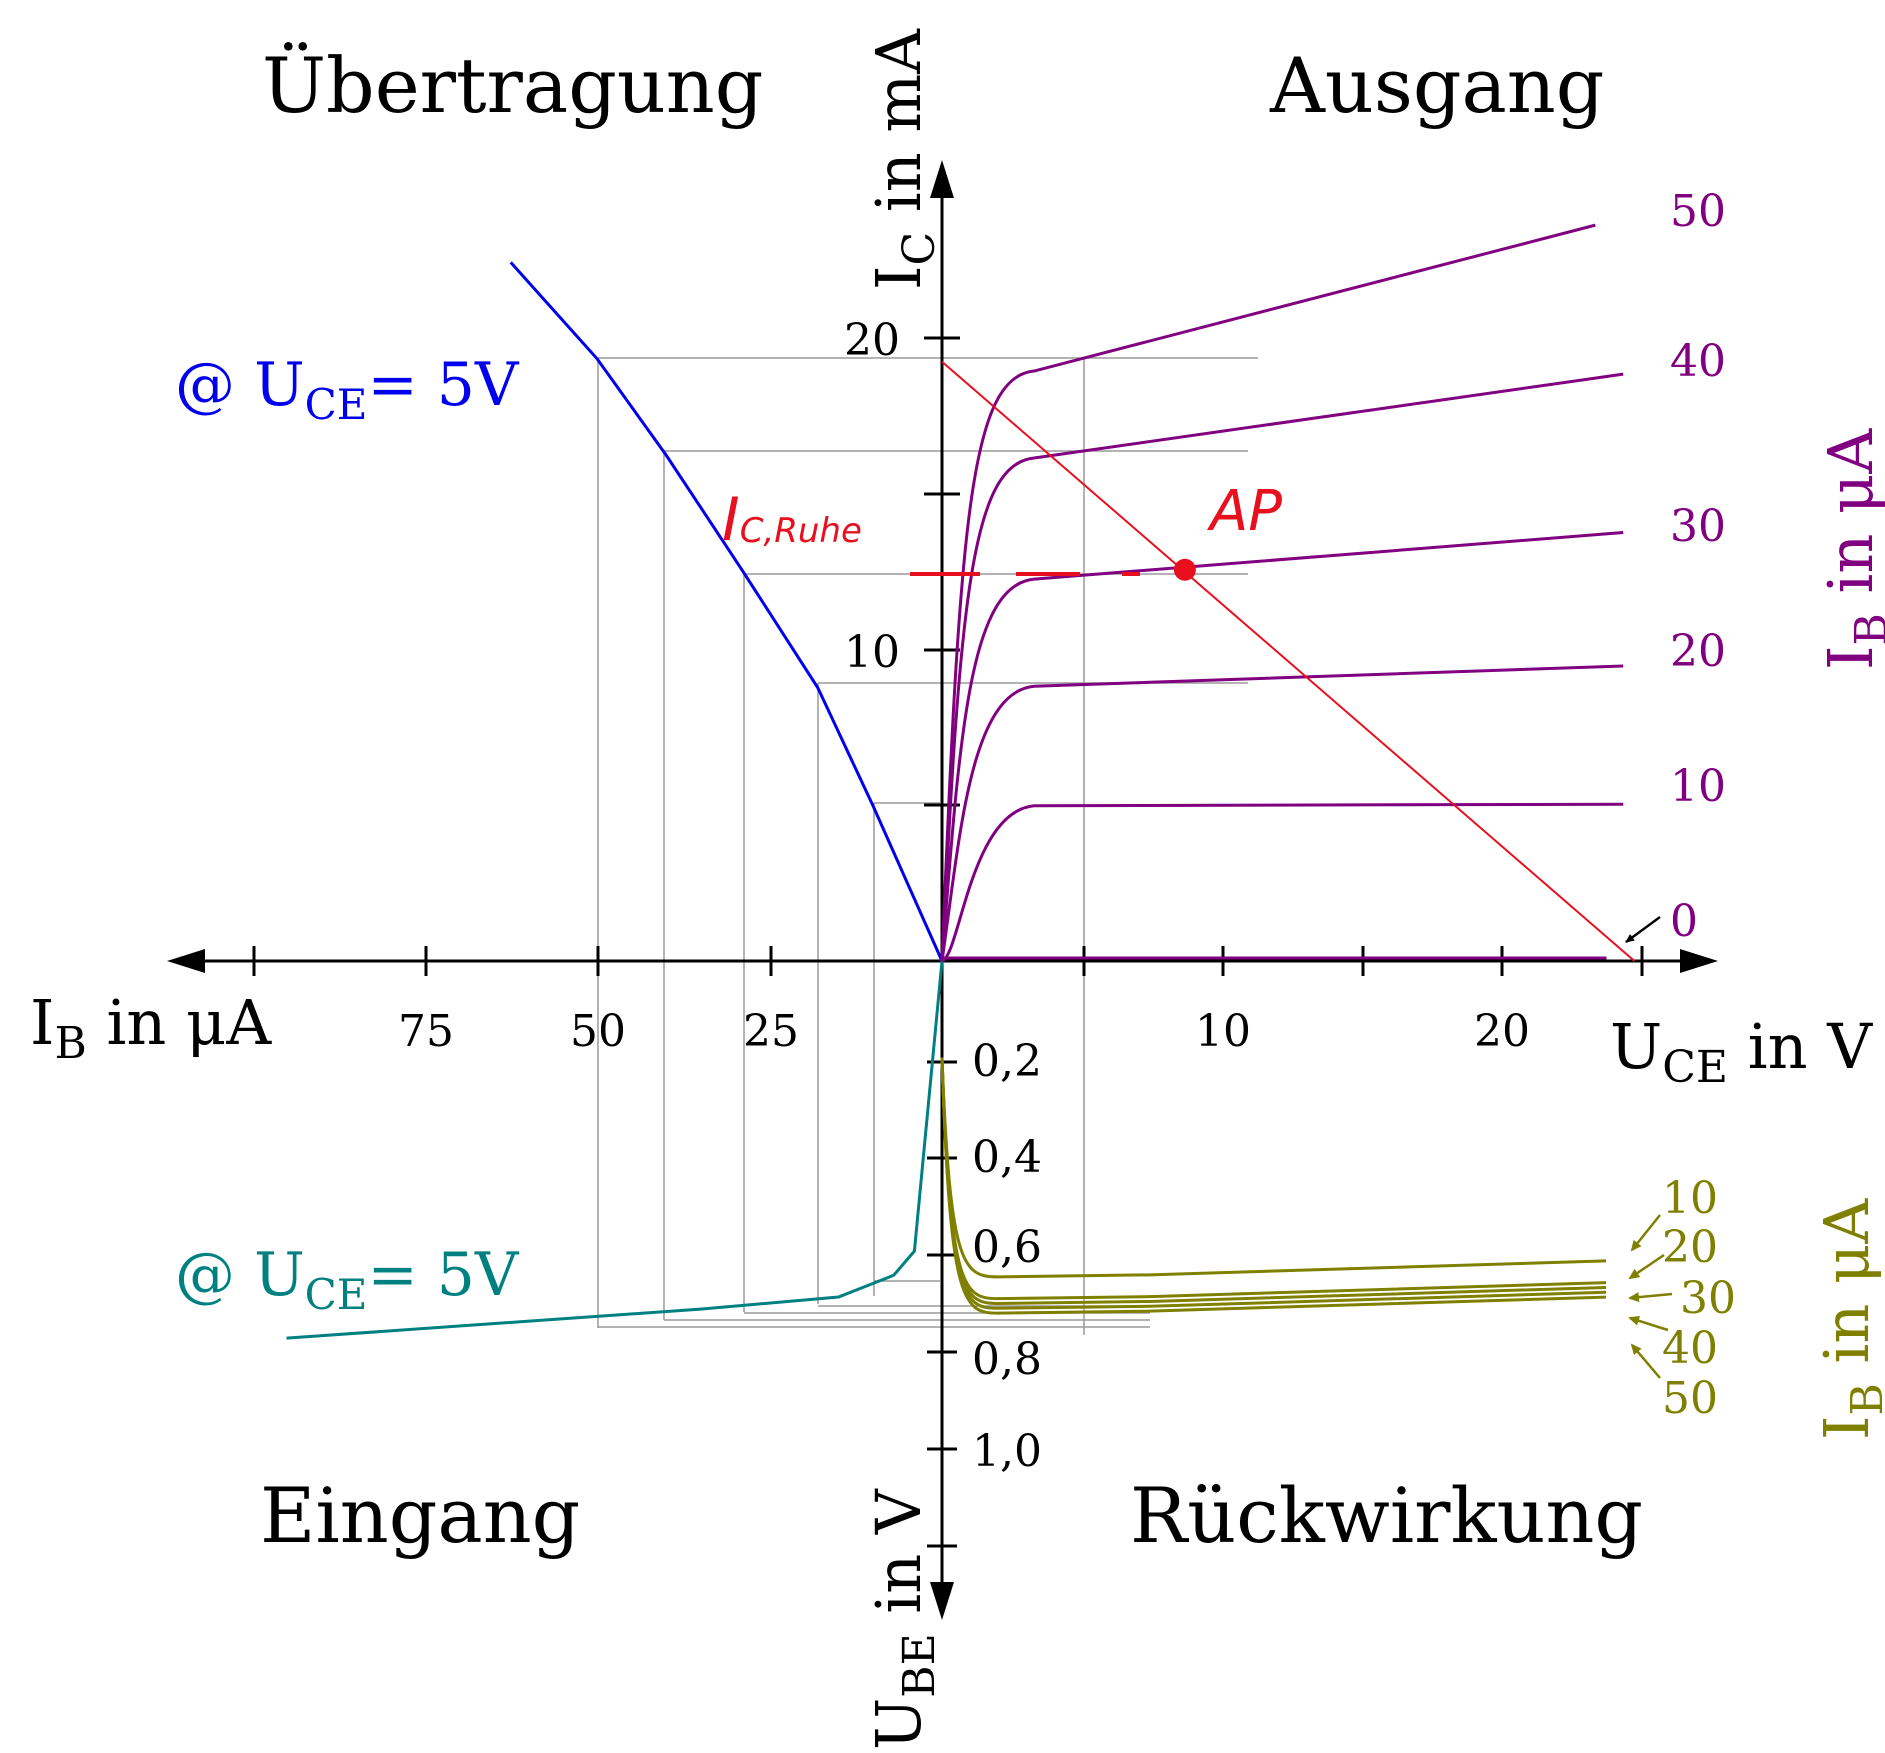 The width and height of the screenshot is (1885, 1753). What do you see at coordinates (1690, 1348) in the screenshot?
I see `feedback-series-label-40: 40` at bounding box center [1690, 1348].